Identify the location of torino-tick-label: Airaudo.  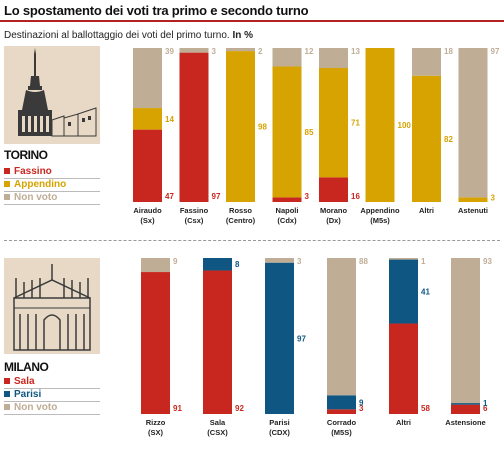
(147, 210).